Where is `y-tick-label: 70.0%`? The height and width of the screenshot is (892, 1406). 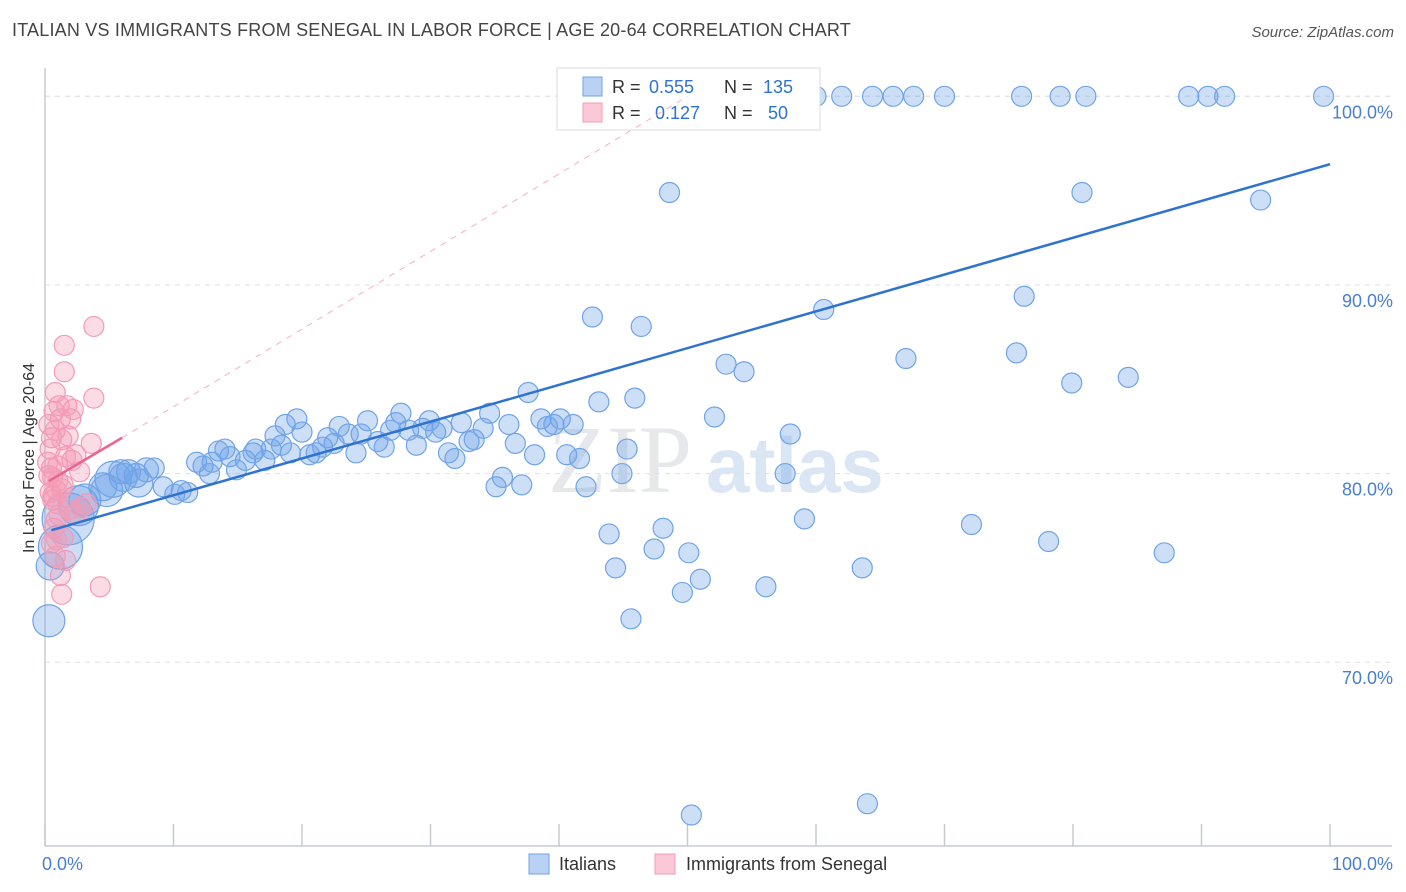
y-tick-label: 70.0% is located at coordinates (1367, 678).